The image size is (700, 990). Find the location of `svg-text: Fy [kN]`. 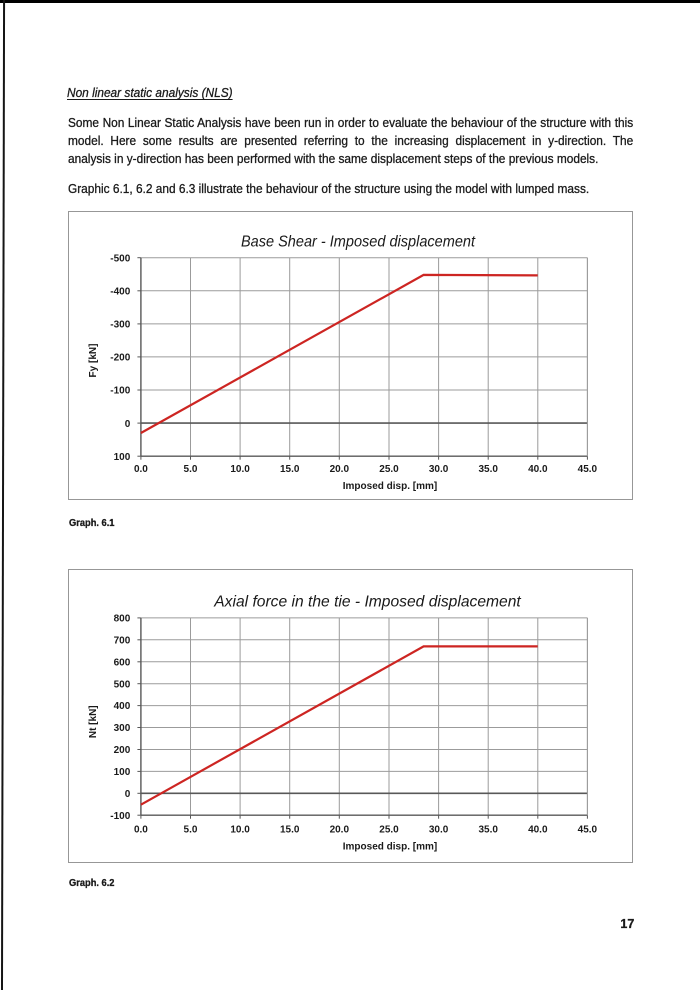

svg-text: Fy [kN] is located at coordinates (93, 361).